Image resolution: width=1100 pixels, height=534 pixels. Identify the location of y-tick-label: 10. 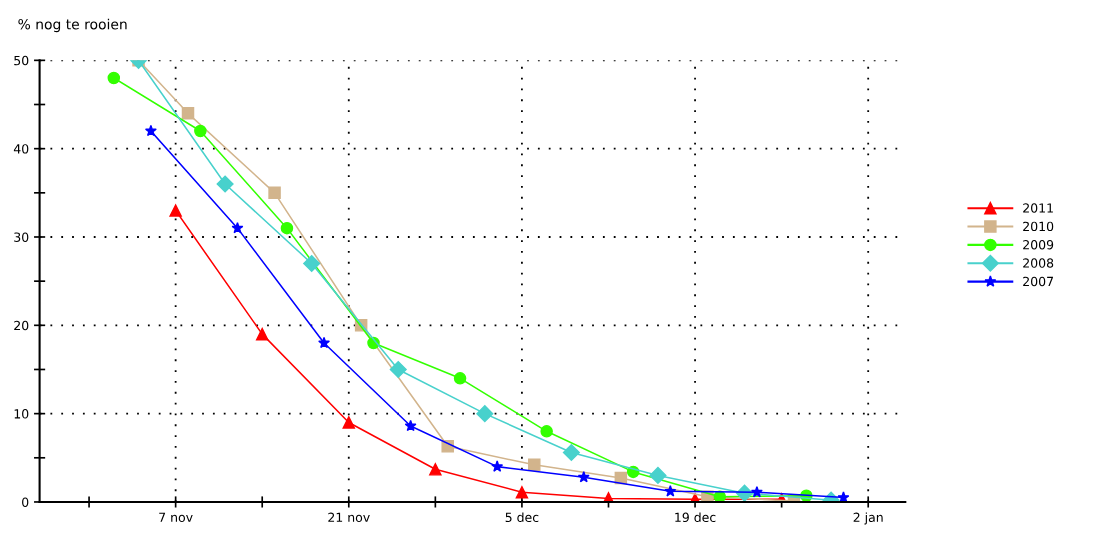
(21, 414).